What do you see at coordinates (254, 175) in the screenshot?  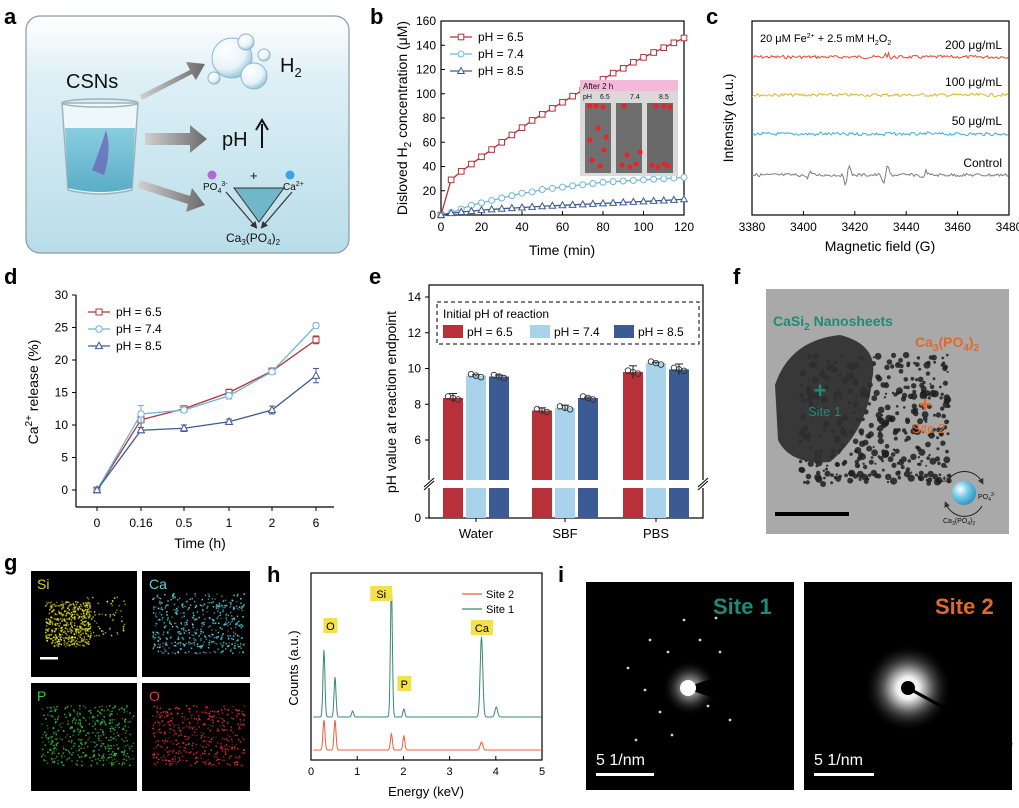 I see `plus-sign: +` at bounding box center [254, 175].